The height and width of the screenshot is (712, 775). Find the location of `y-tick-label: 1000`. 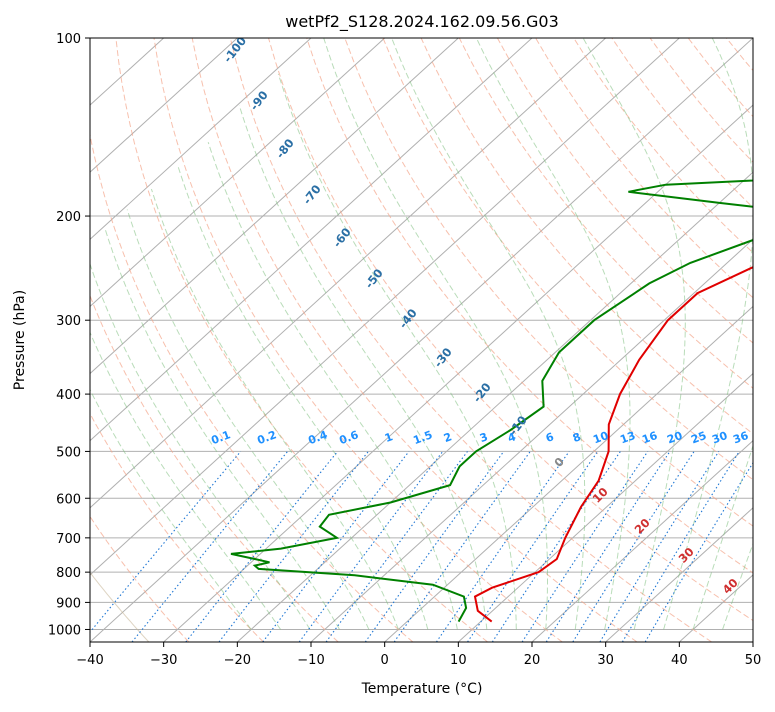

y-tick-label: 1000 is located at coordinates (64, 630).